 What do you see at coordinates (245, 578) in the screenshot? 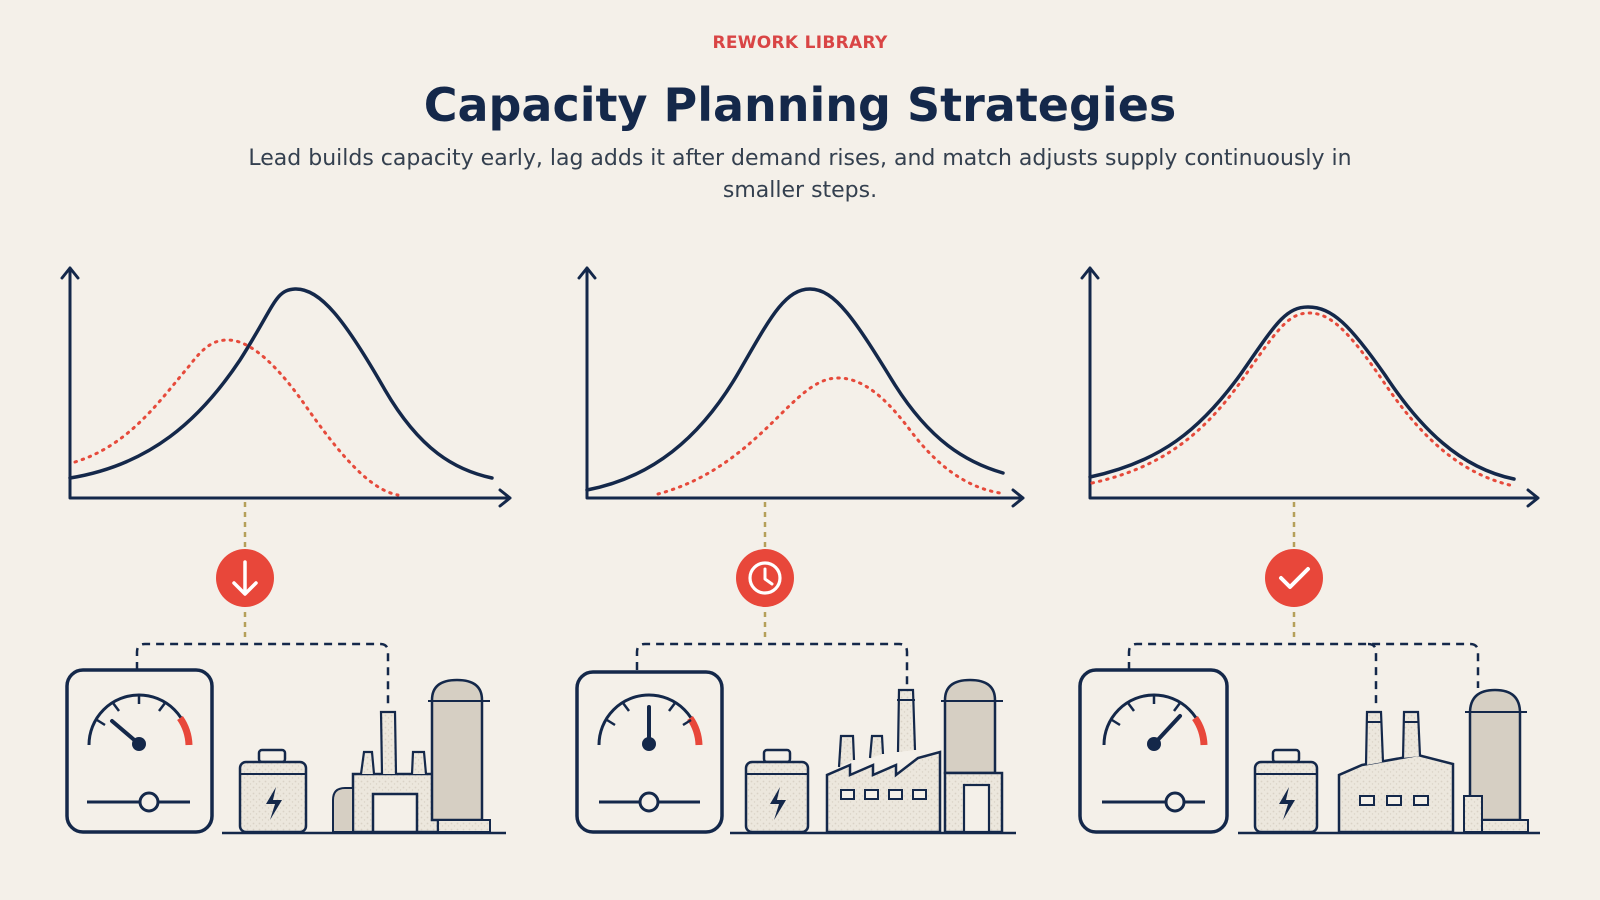
I see `arrow-down-icon` at bounding box center [245, 578].